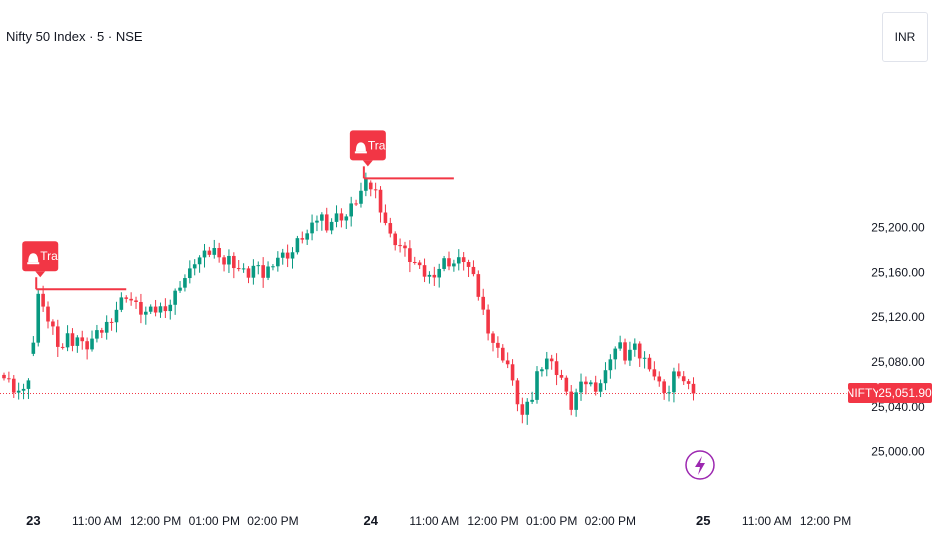  I want to click on bell-icon, so click(360, 148).